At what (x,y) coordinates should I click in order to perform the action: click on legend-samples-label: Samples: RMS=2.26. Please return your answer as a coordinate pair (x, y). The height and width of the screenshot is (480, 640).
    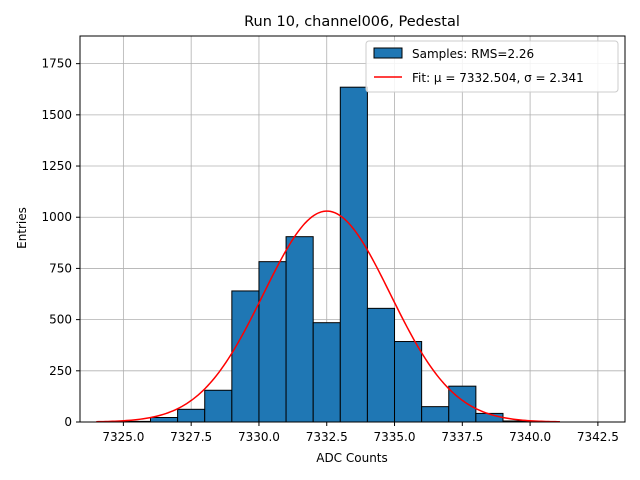
    Looking at the image, I should click on (473, 54).